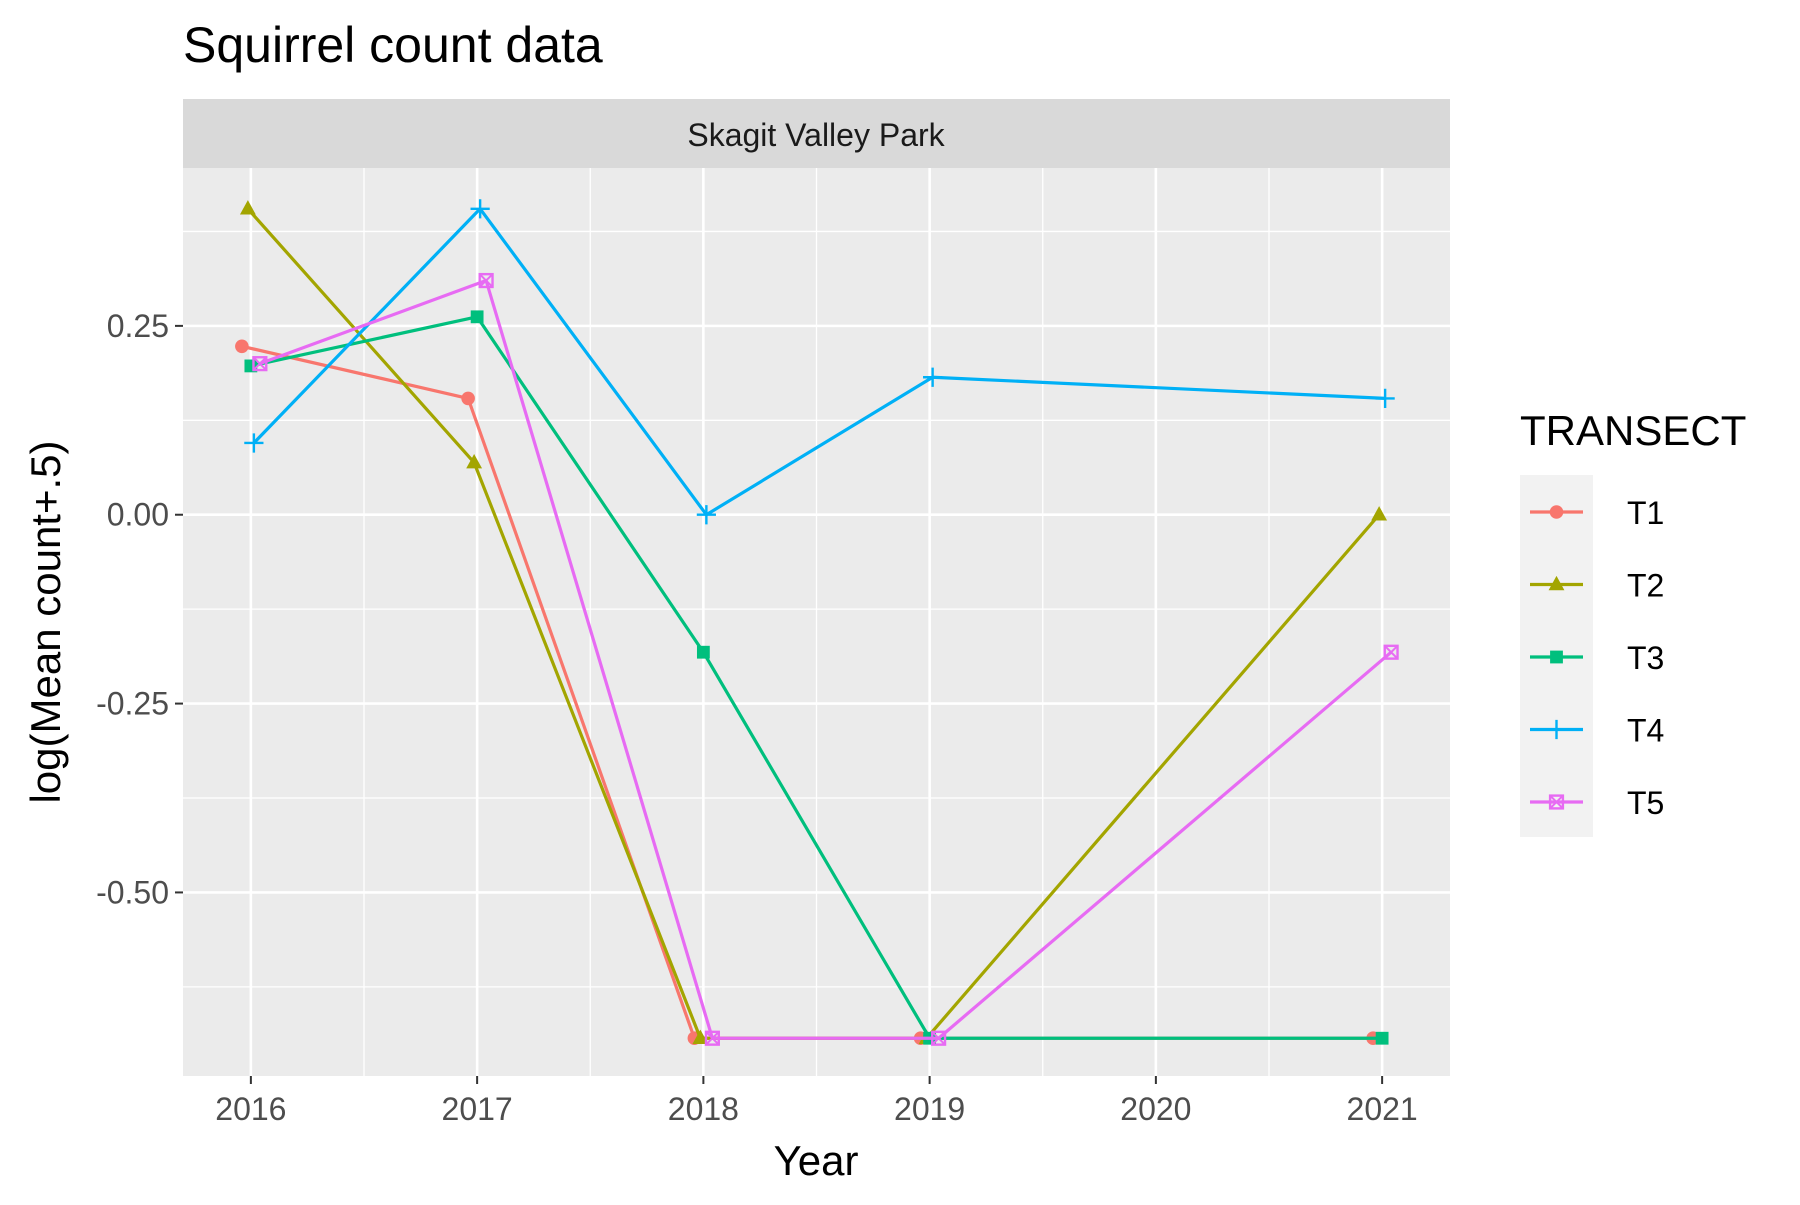 This screenshot has width=1800, height=1205. I want to click on x-tick-label: 2021, so click(1382, 1109).